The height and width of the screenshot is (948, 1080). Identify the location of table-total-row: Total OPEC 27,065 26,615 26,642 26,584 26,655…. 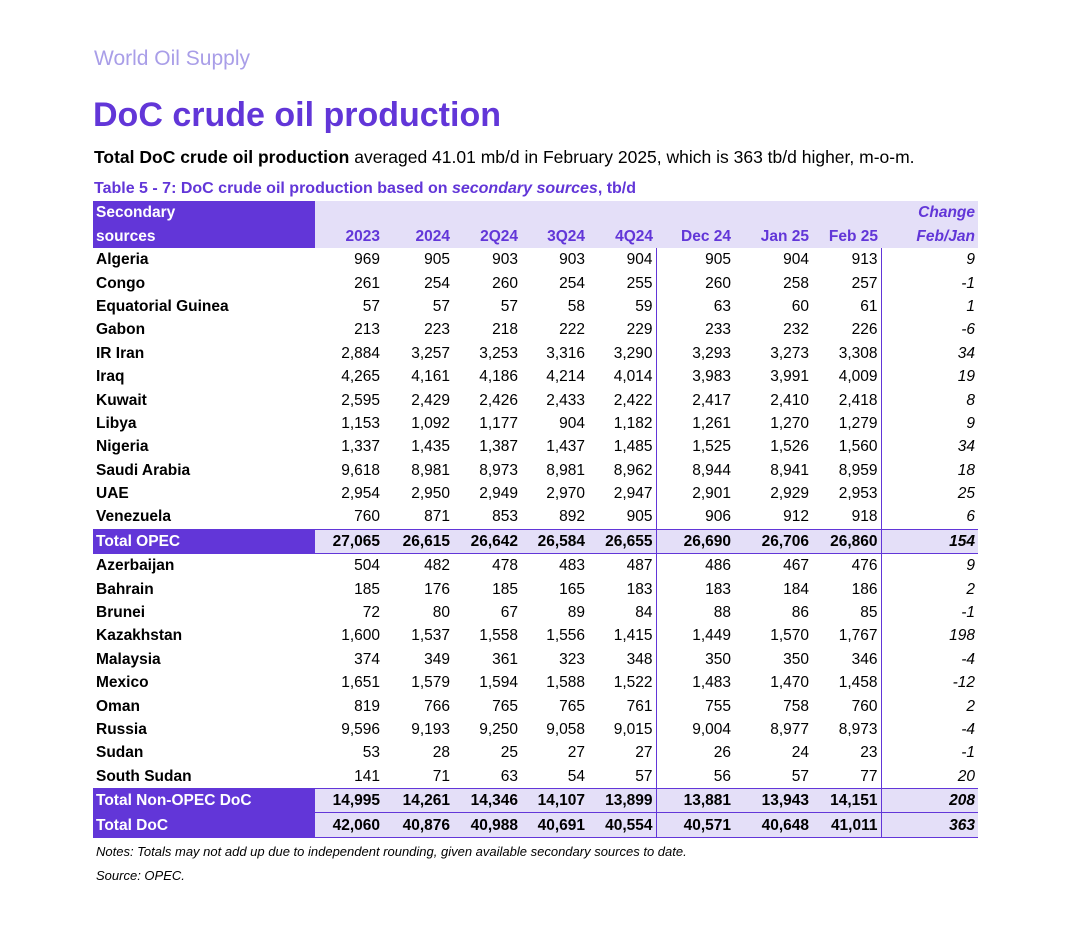
(535, 541).